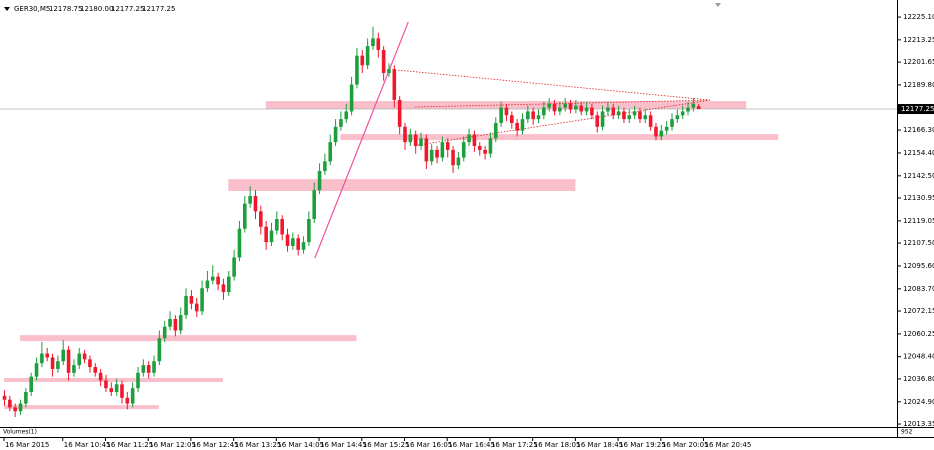 The image size is (934, 450). Describe the element at coordinates (918, 311) in the screenshot. I see `y-tick-label: 12072.15` at that location.